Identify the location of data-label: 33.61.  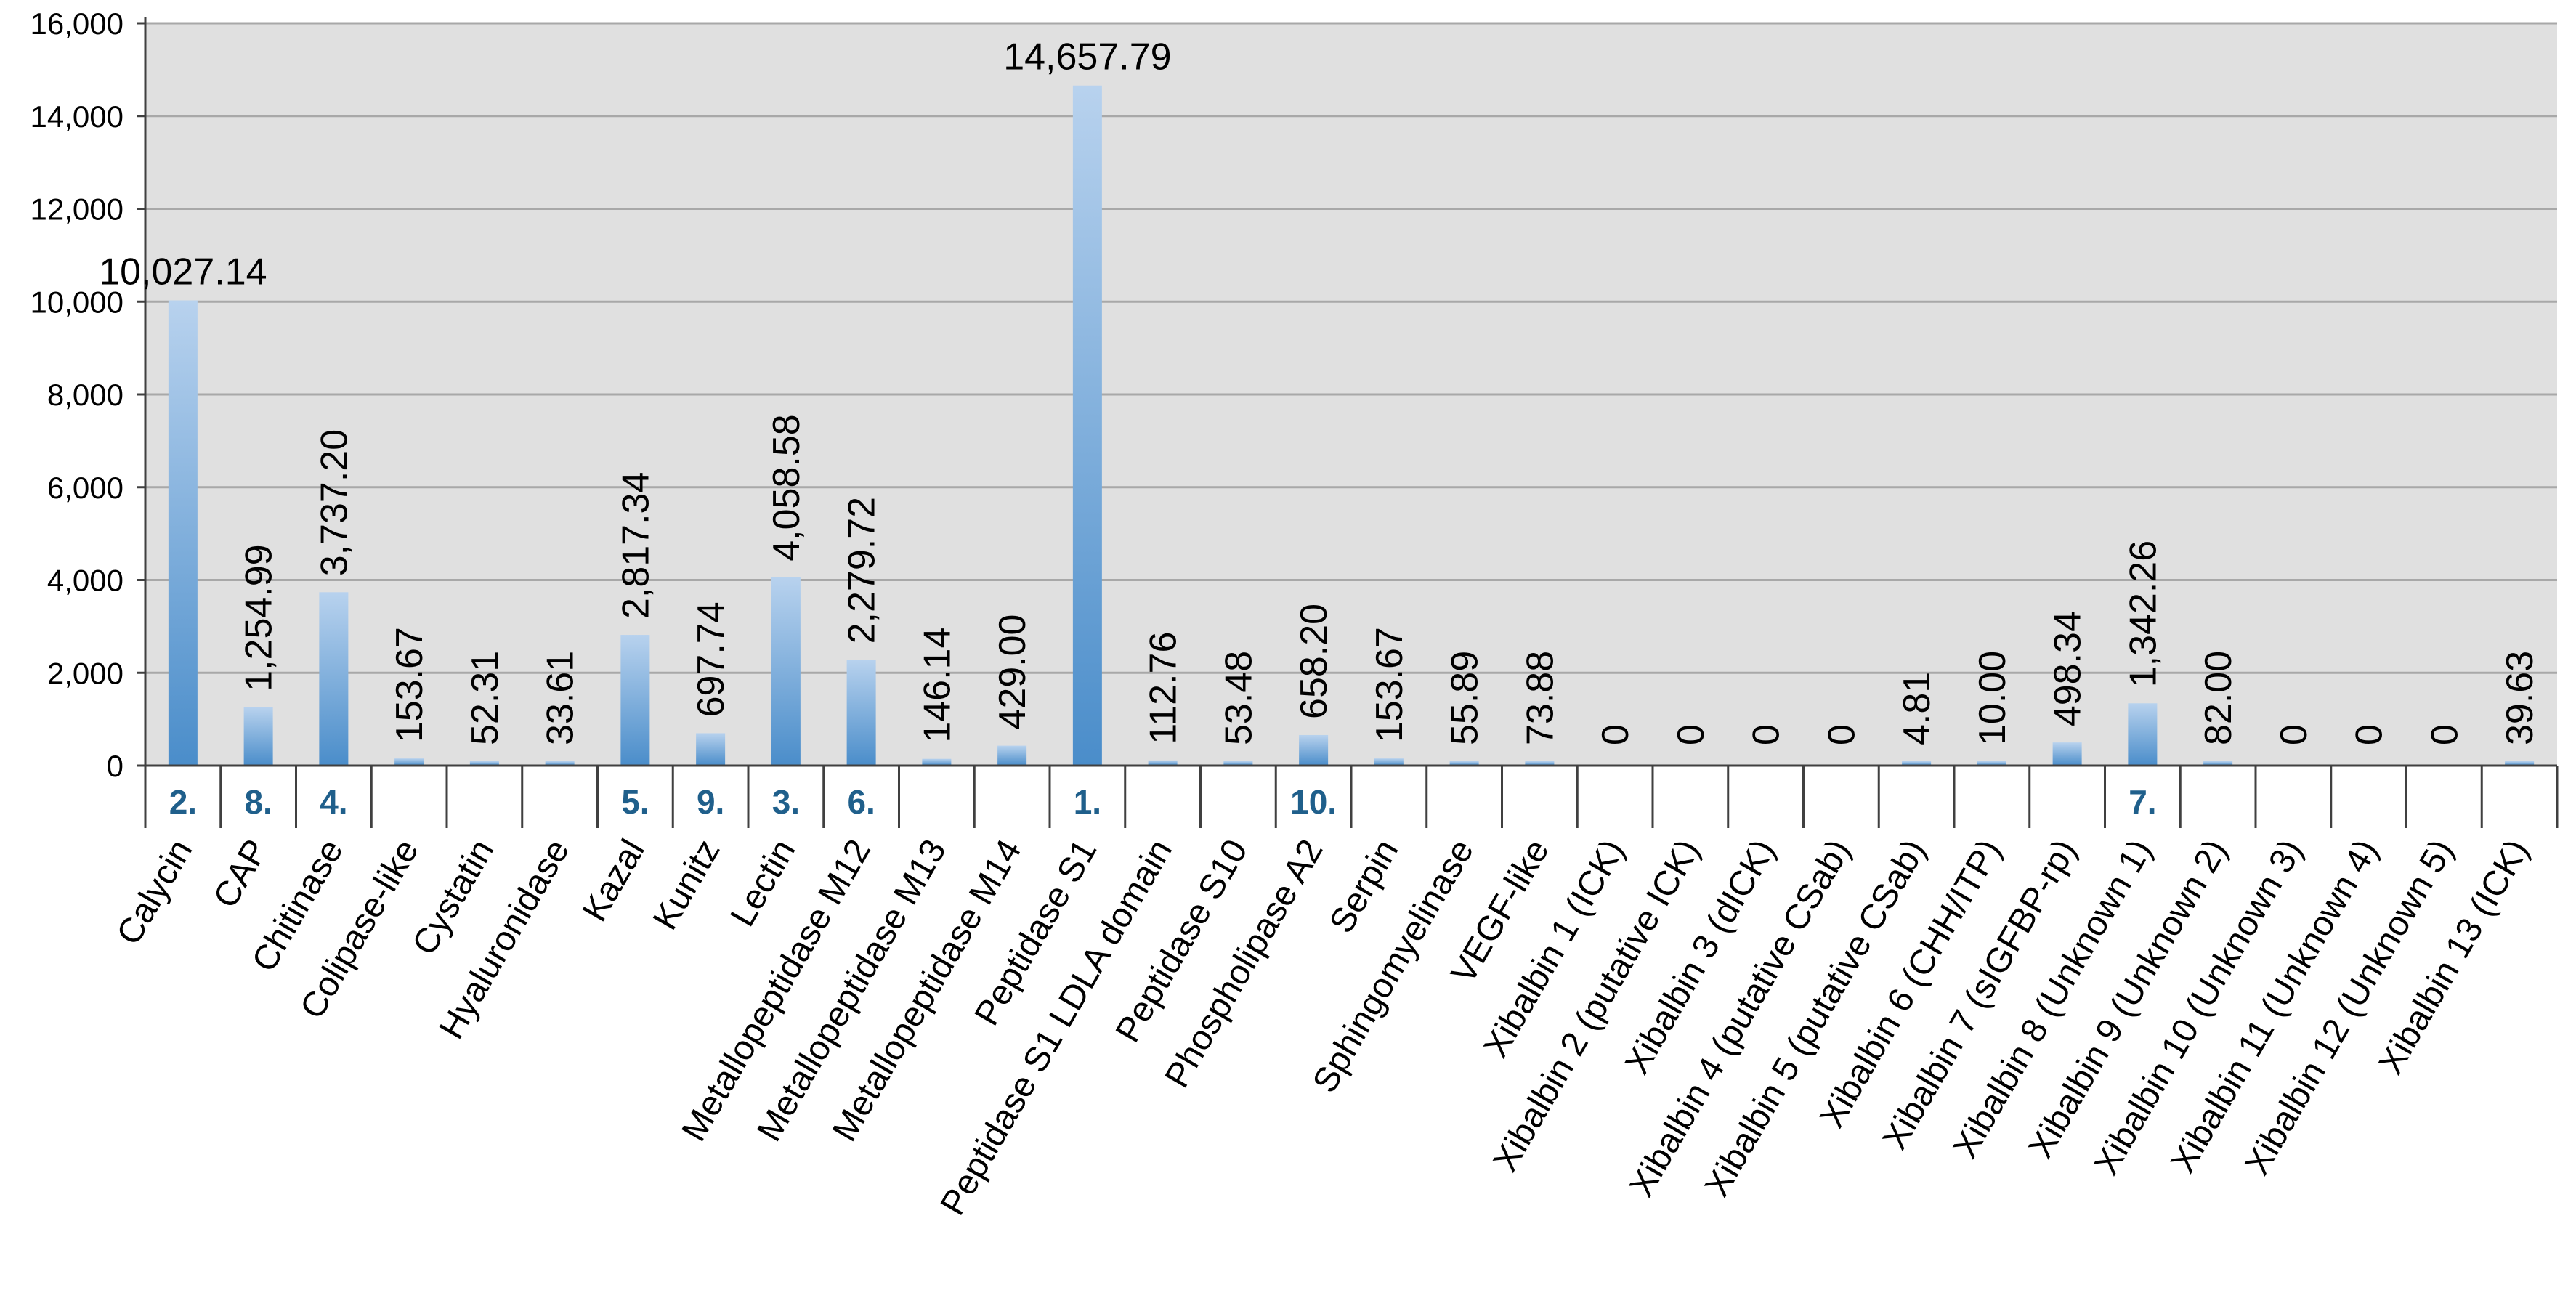
(561, 698).